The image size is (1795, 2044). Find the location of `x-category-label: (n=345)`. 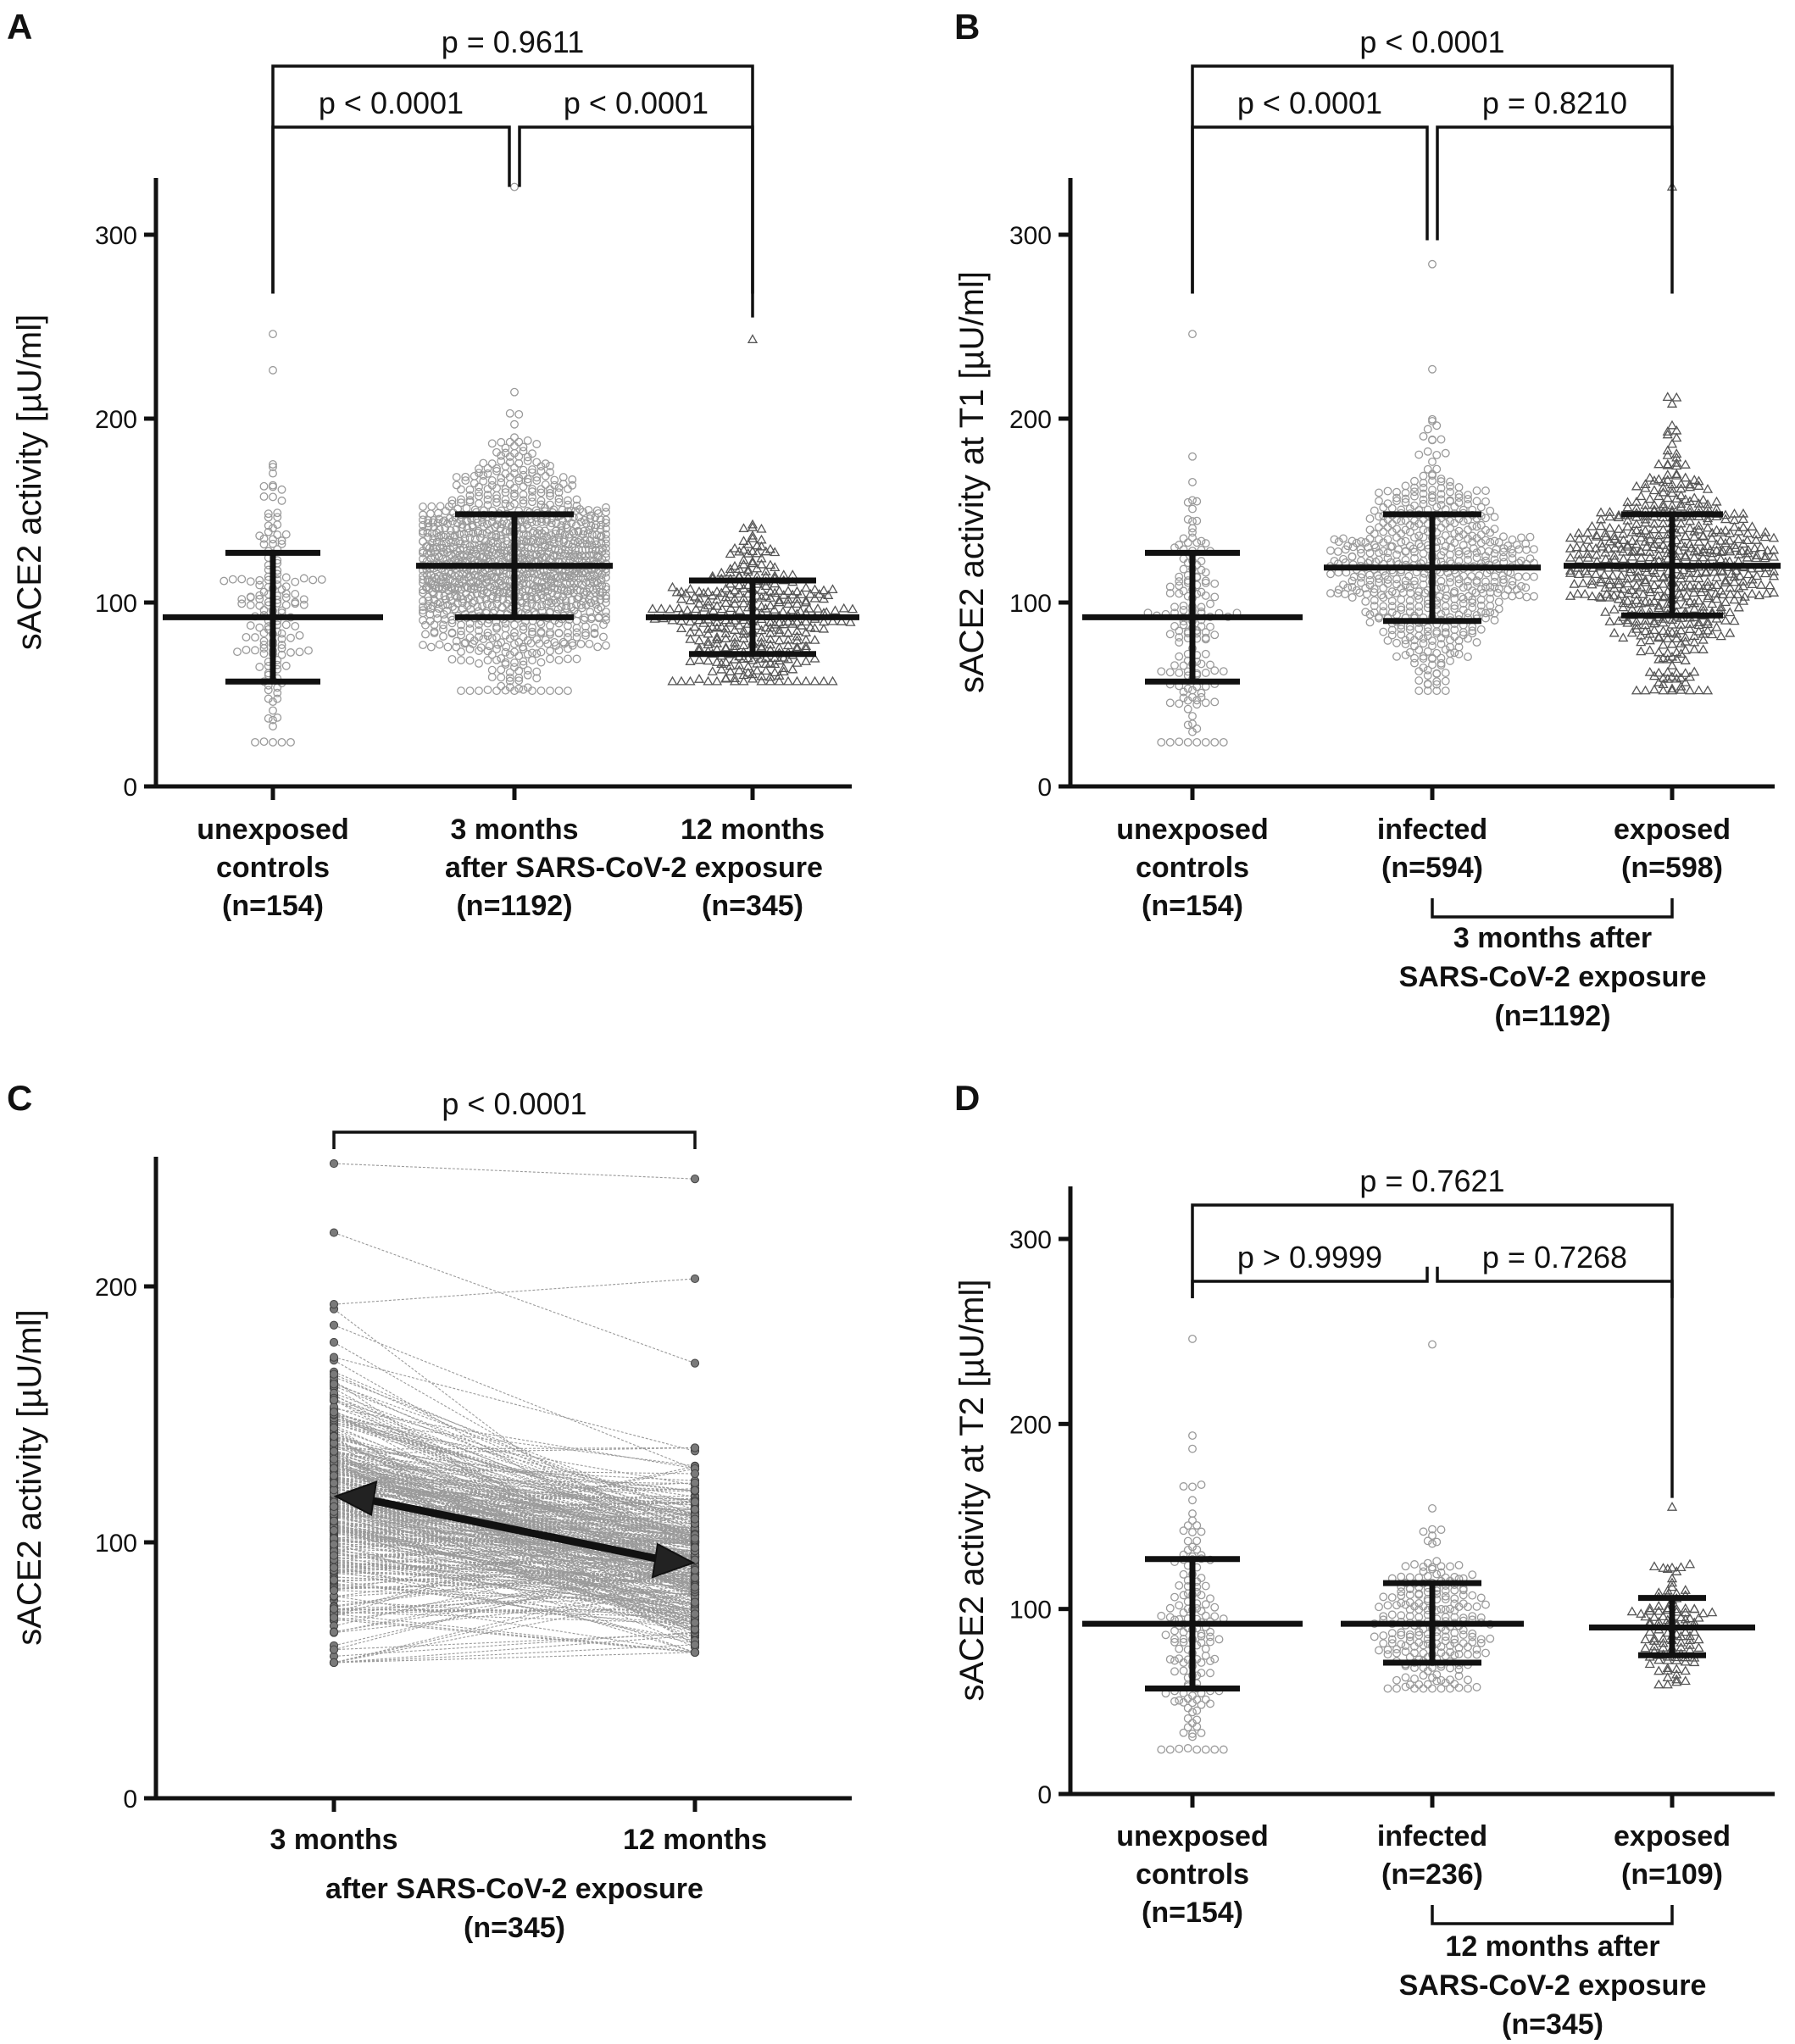

x-category-label: (n=345) is located at coordinates (752, 906).